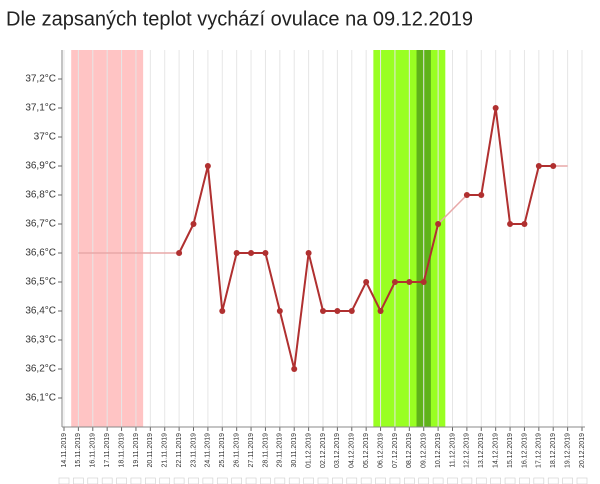 The image size is (600, 484). What do you see at coordinates (409, 450) in the screenshot?
I see `x-tick-label: 08.12.2019` at bounding box center [409, 450].